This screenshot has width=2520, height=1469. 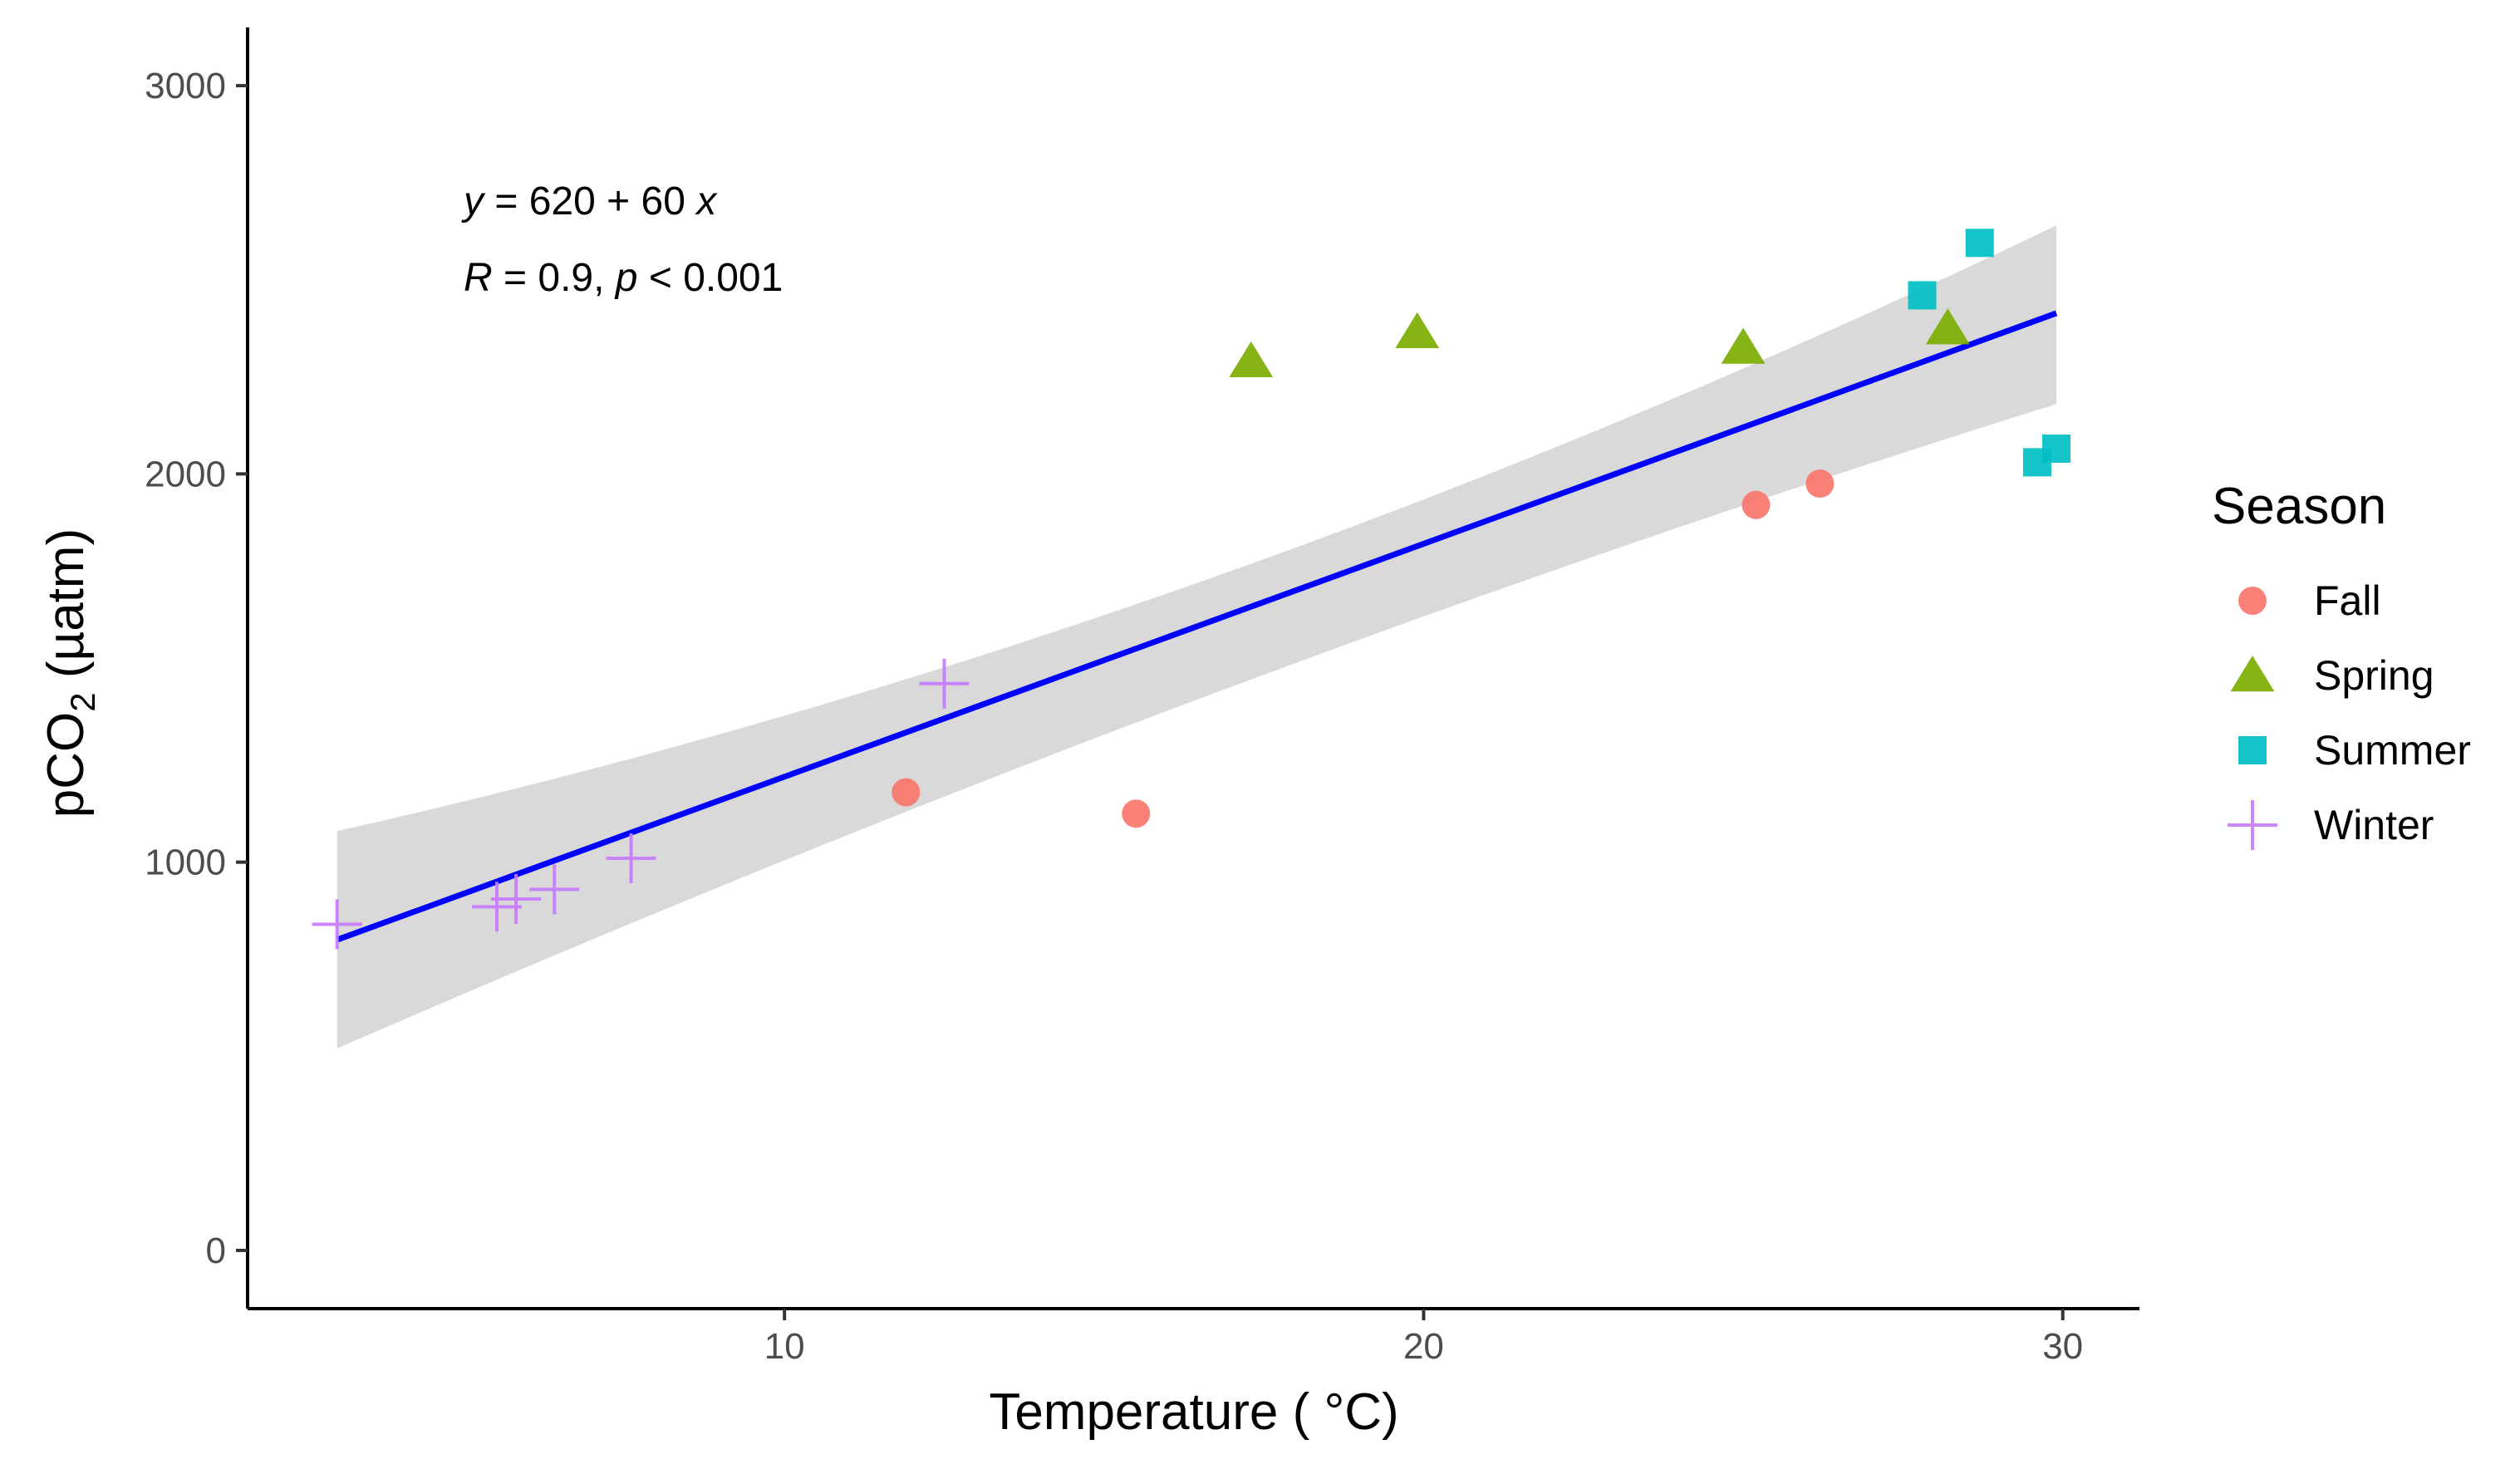 What do you see at coordinates (554, 278) in the screenshot?
I see `stat-r-value: = 0.9,` at bounding box center [554, 278].